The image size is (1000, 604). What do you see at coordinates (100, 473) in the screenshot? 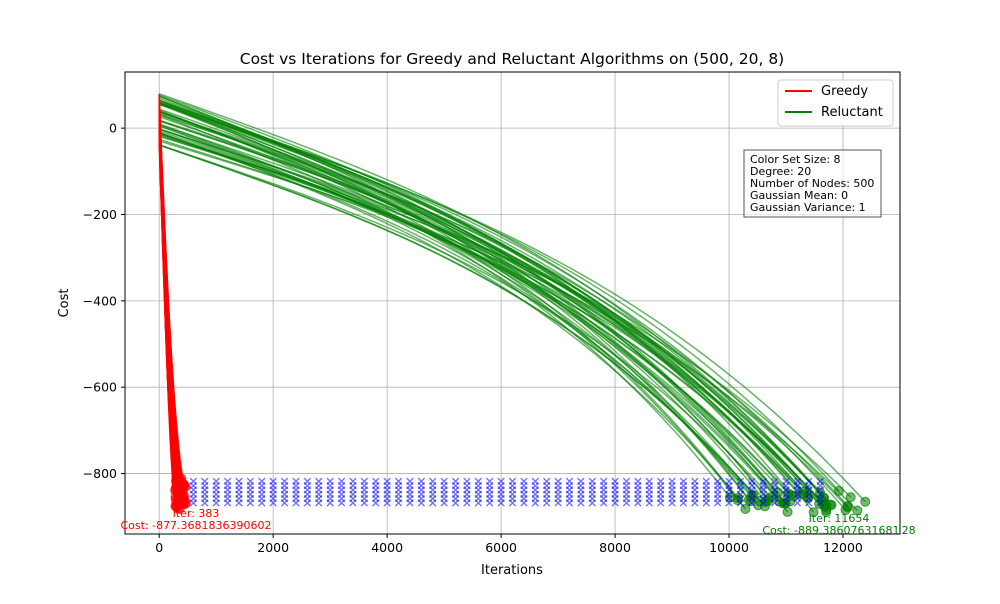
I see `y-tick-label: −800` at bounding box center [100, 473].